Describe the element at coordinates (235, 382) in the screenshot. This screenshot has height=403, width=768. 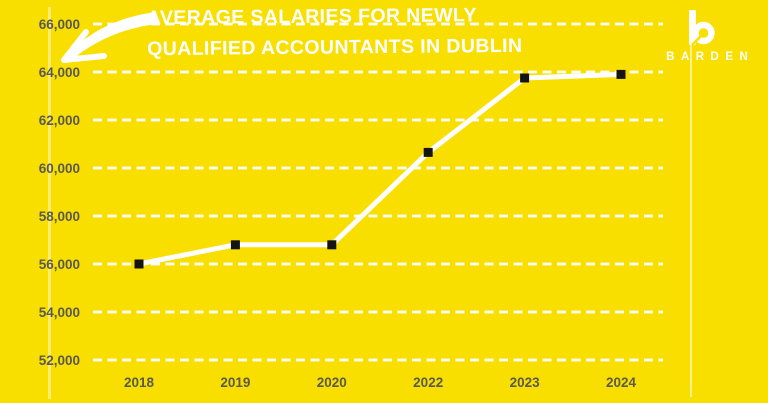
I see `x-tick-label: 2019` at that location.